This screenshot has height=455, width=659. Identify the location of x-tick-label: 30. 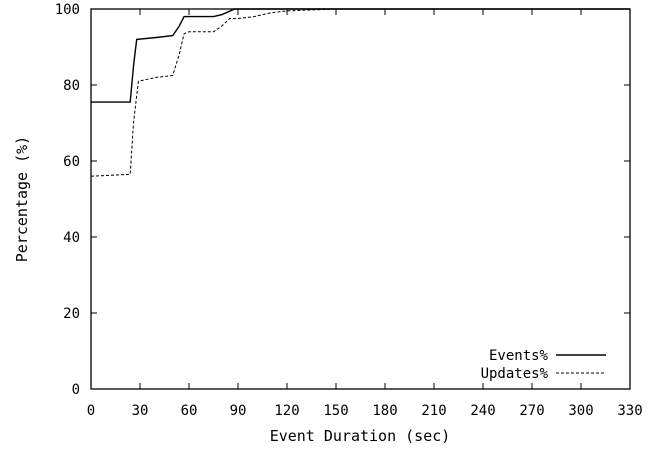
(140, 411).